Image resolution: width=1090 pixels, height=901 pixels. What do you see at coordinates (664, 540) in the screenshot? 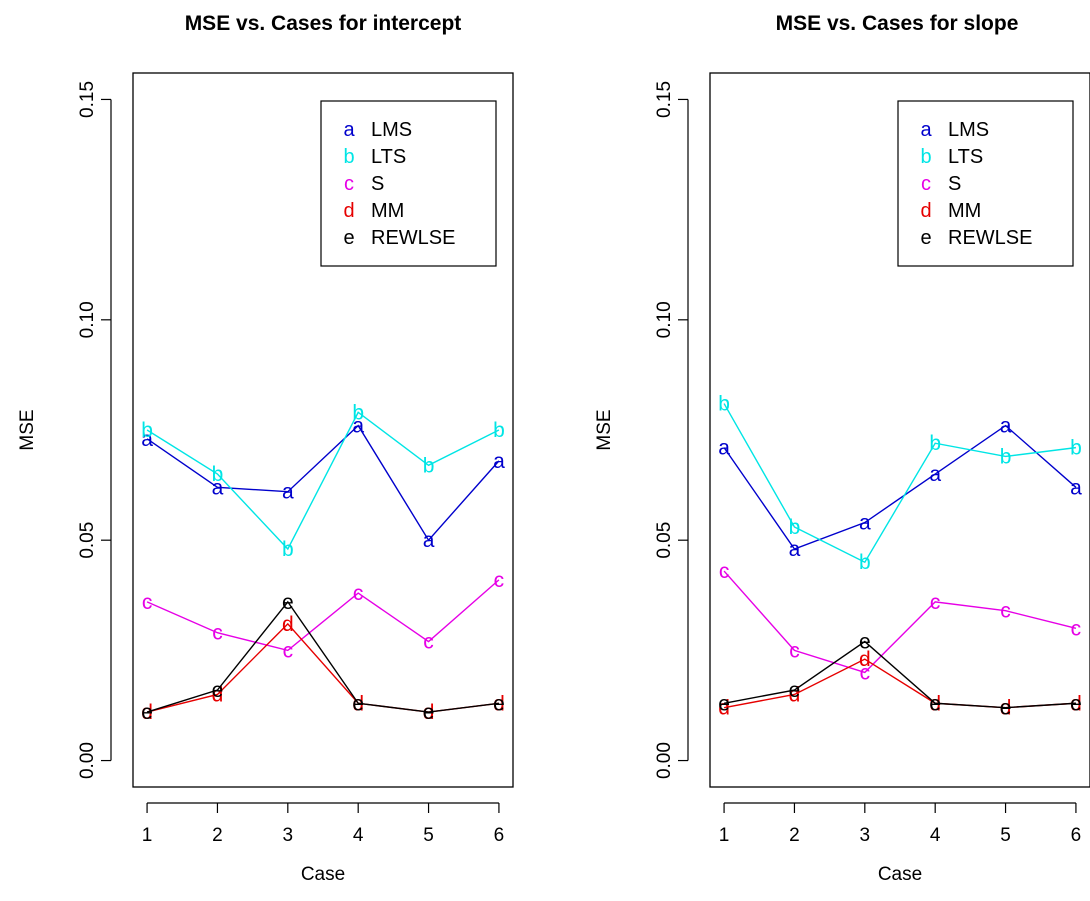
I see `y-tick-label: 0.05` at bounding box center [664, 540].